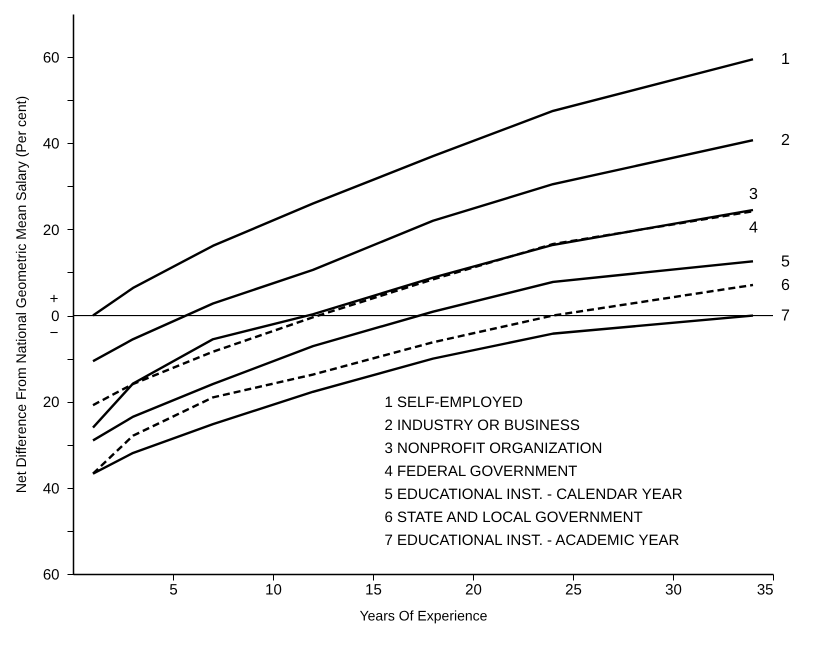 The image size is (836, 658). Describe the element at coordinates (481, 471) in the screenshot. I see `annotation: 4 FEDERAL GOVERNMENT` at that location.